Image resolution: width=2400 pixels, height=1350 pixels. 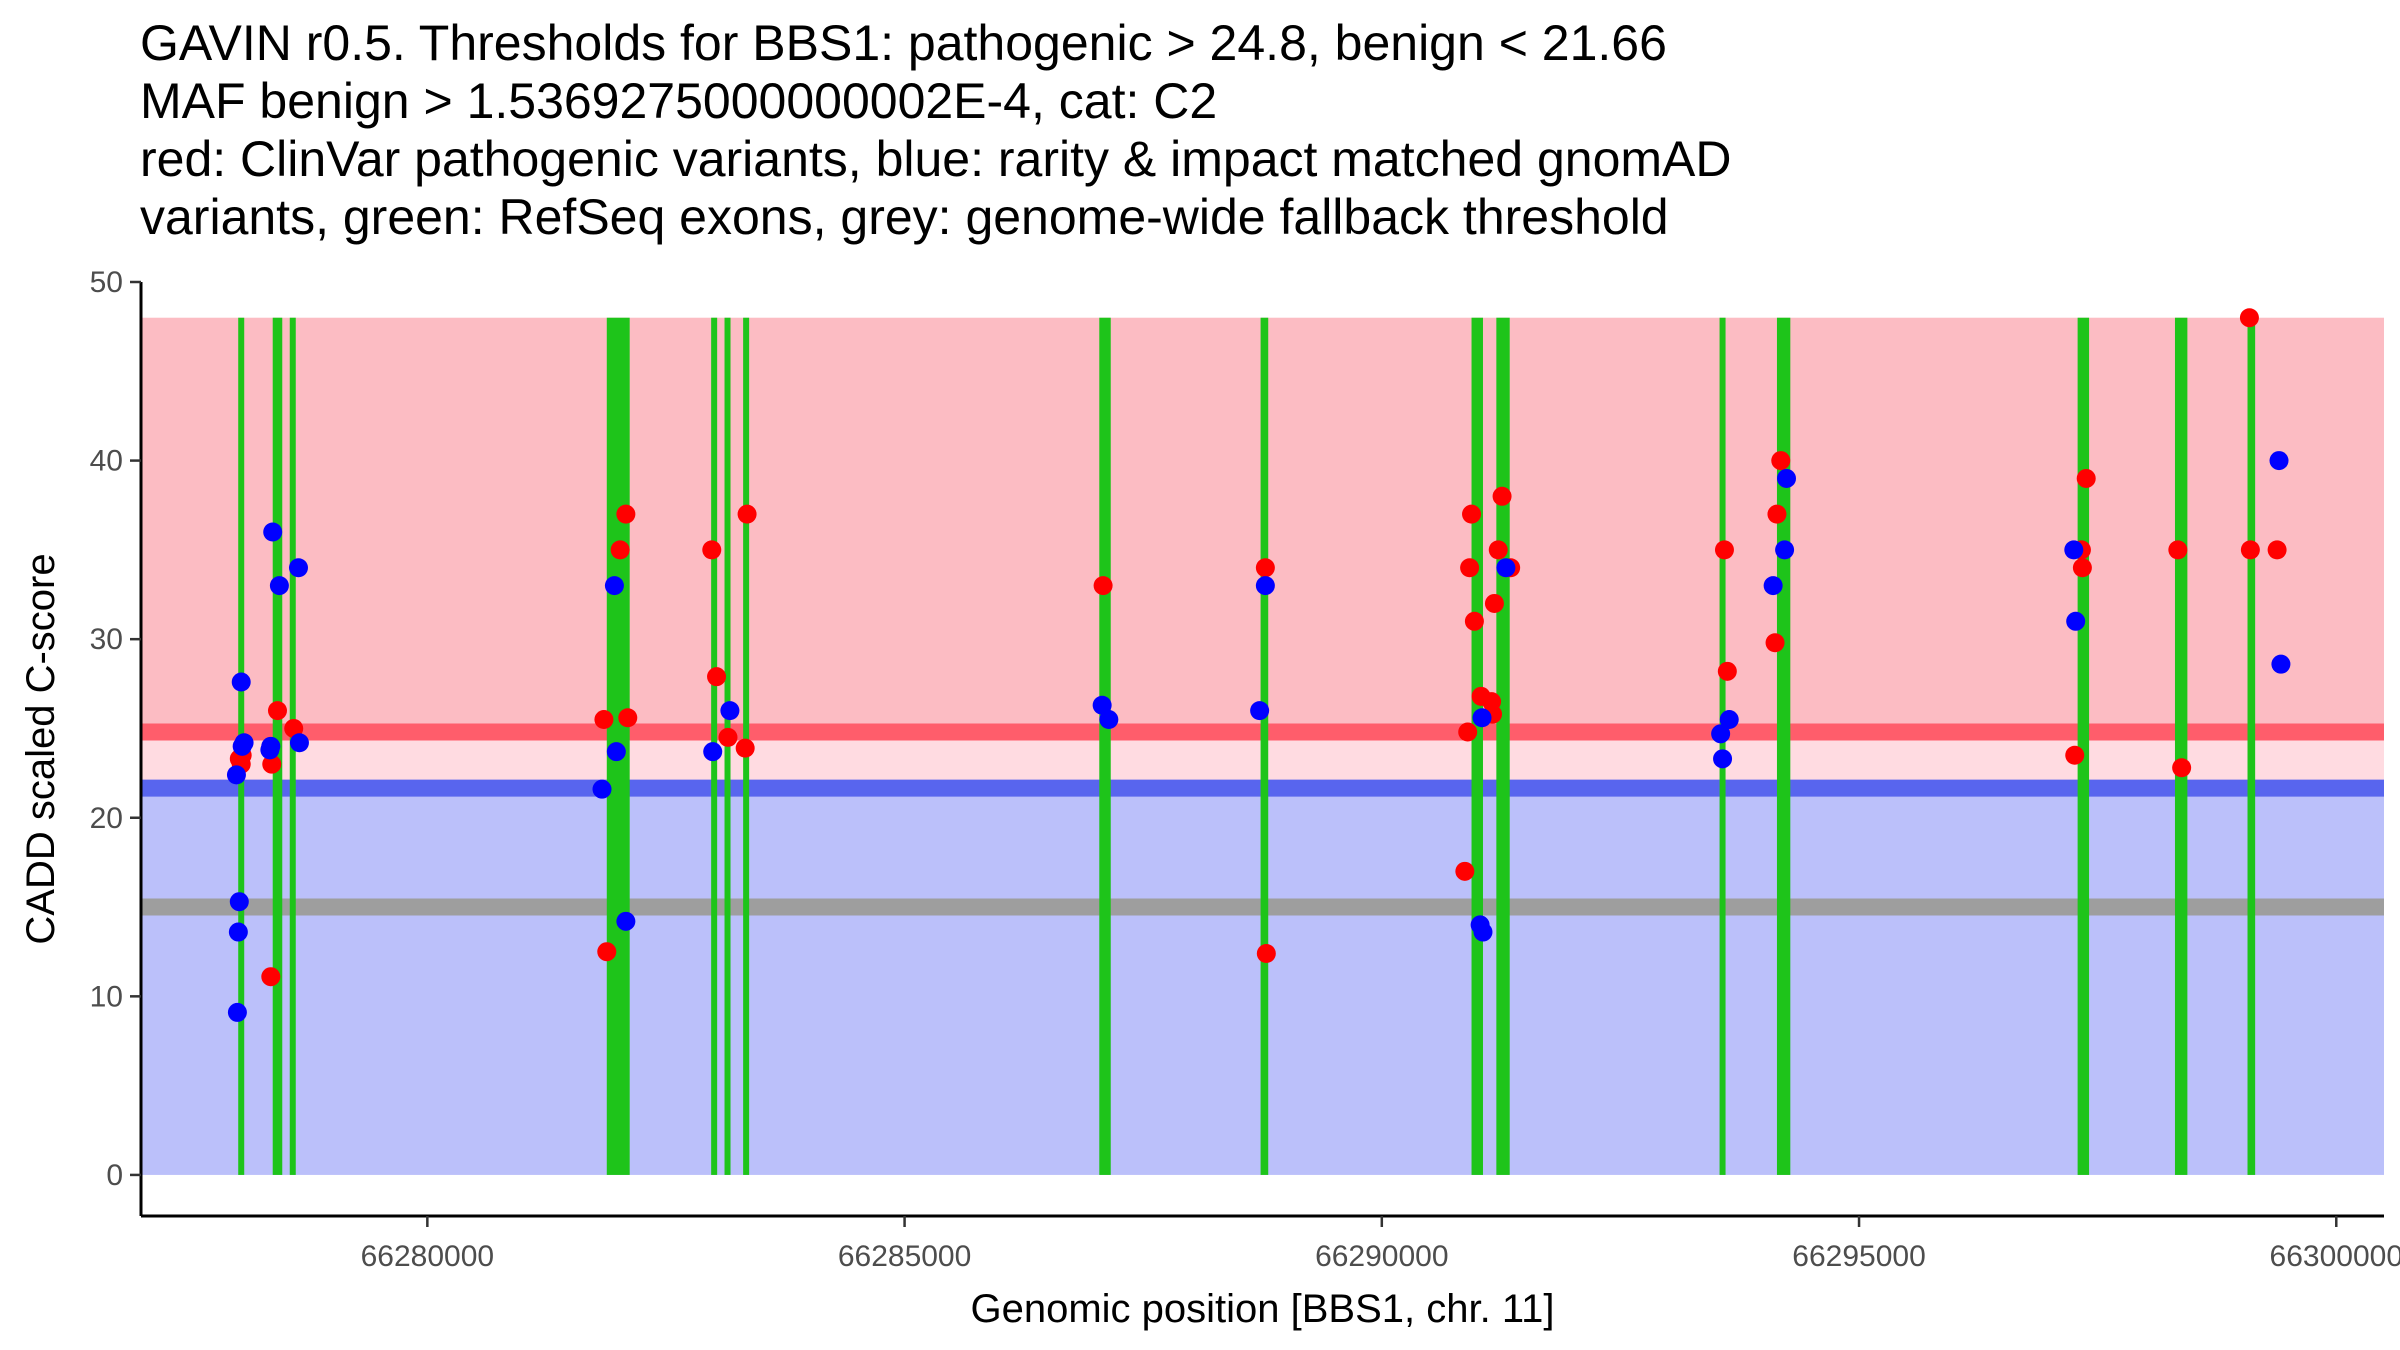 What do you see at coordinates (904, 1256) in the screenshot?
I see `x-tick-label-66285000: 66285000` at bounding box center [904, 1256].